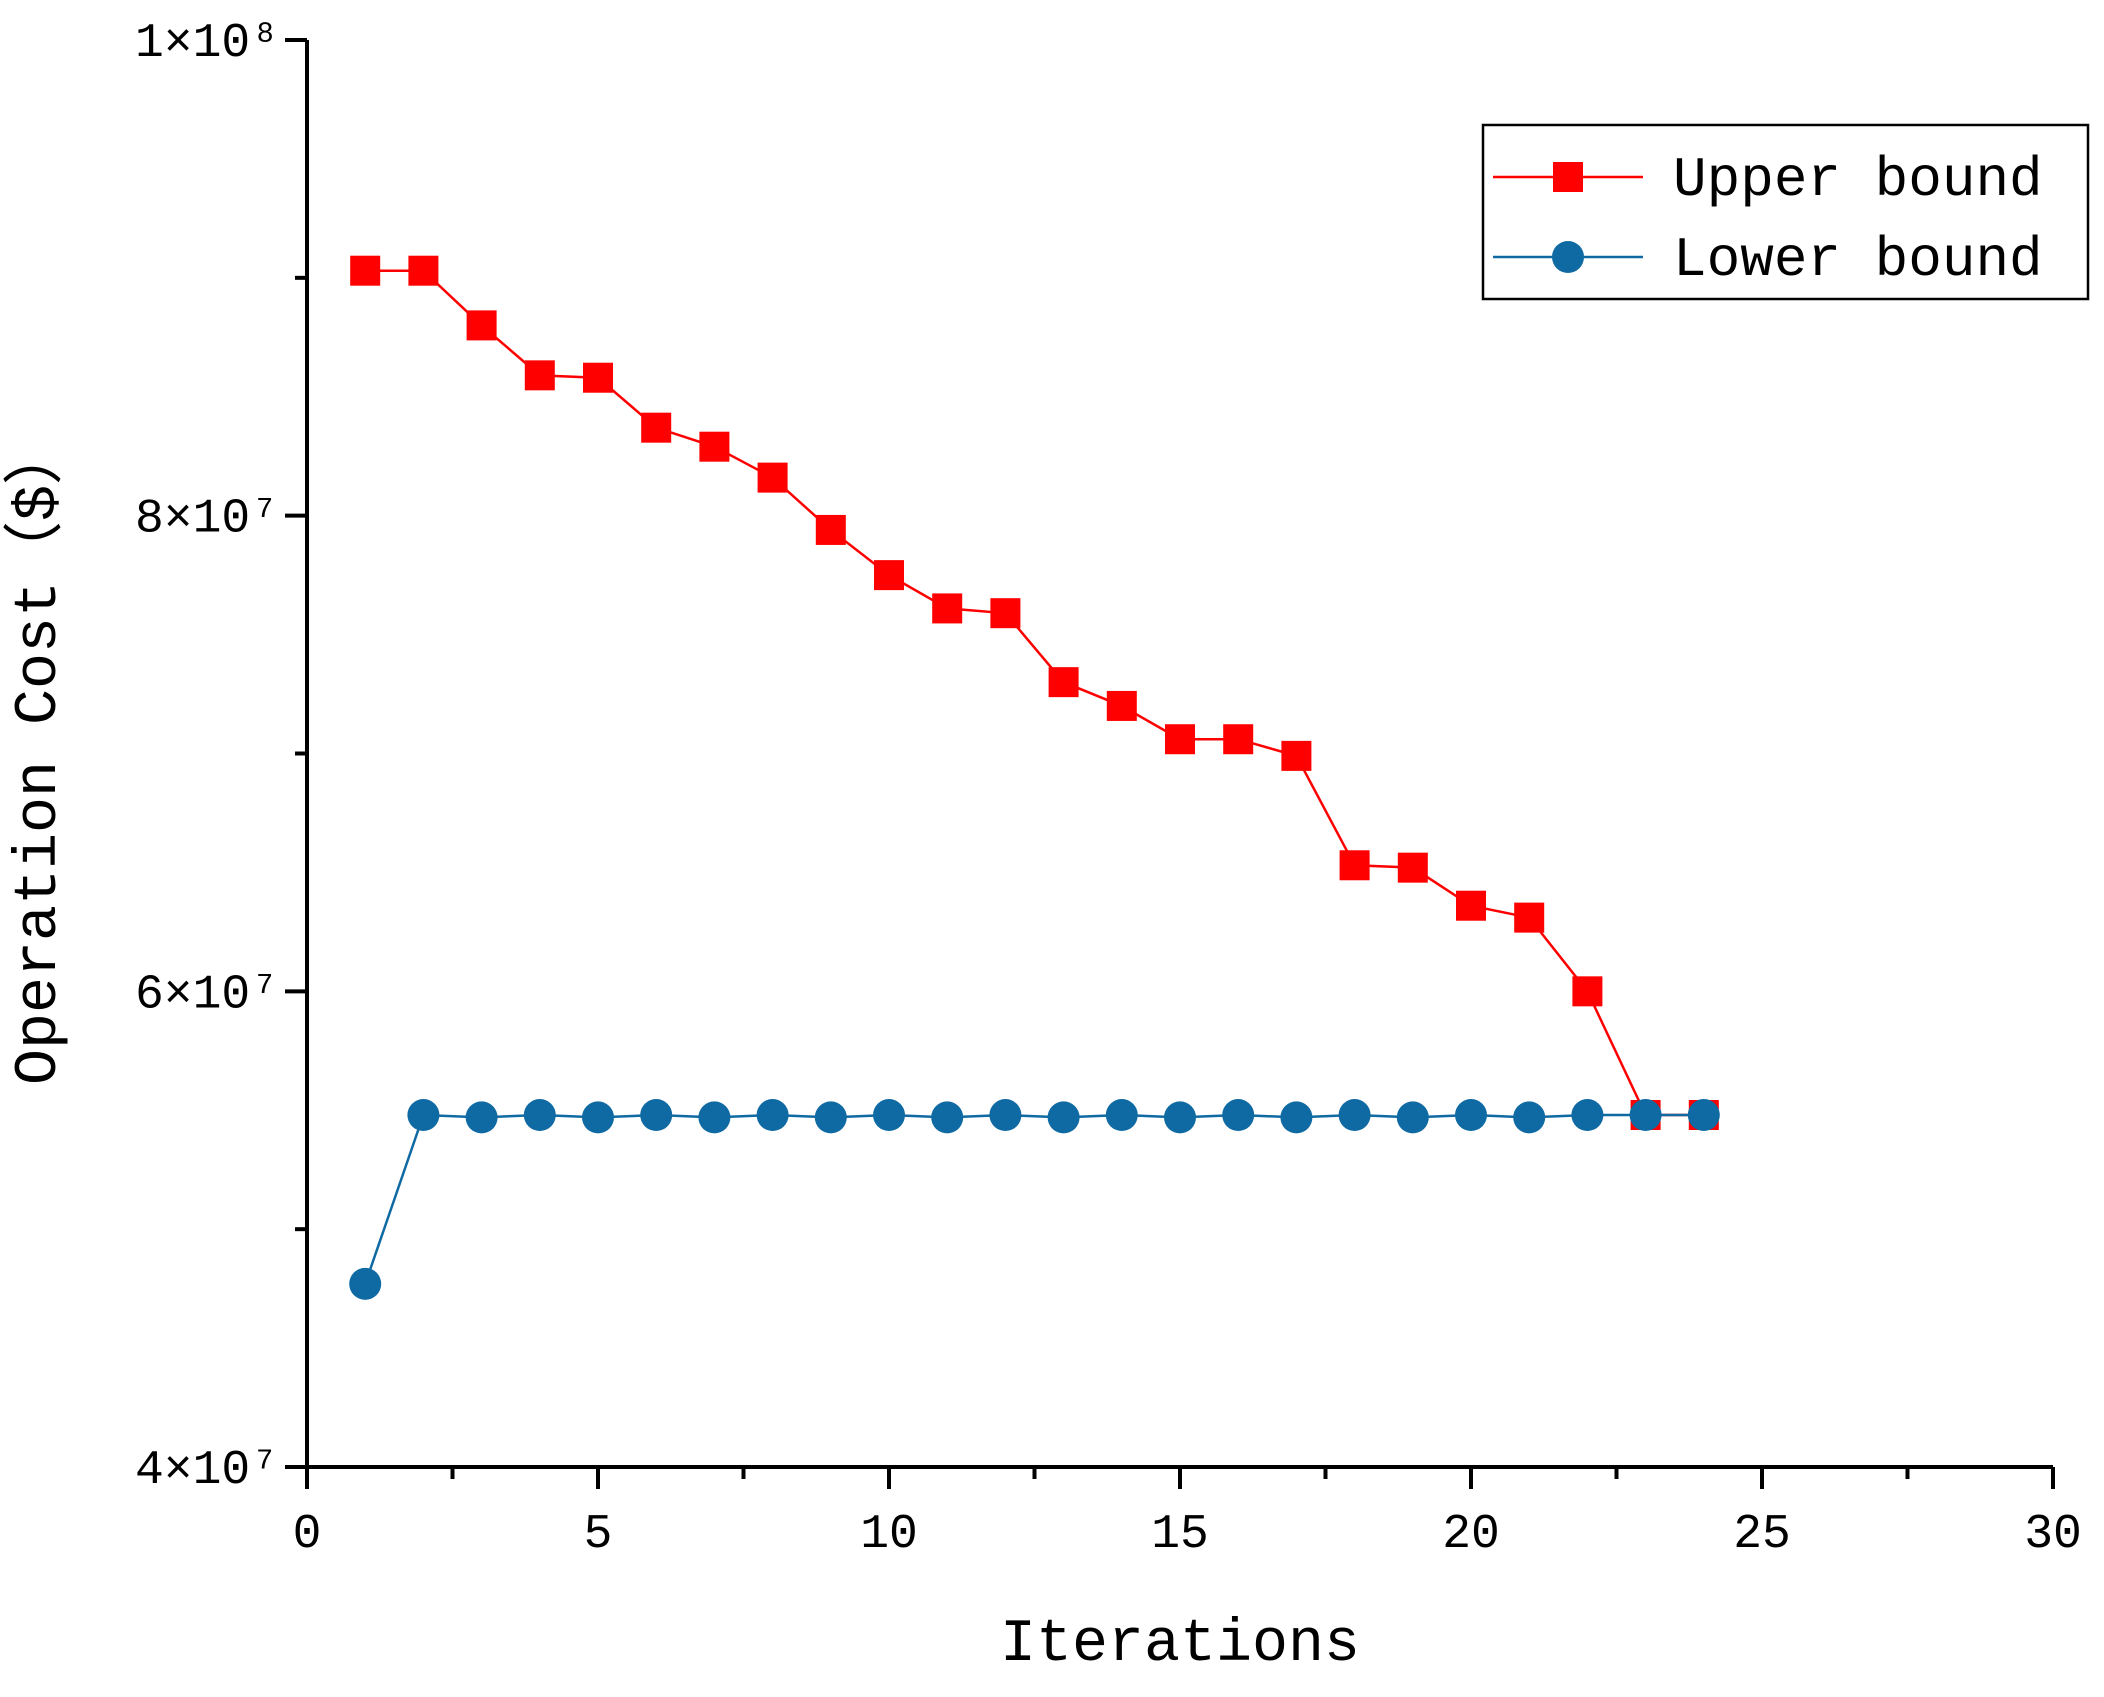 The height and width of the screenshot is (1697, 2104). What do you see at coordinates (207, 520) in the screenshot?
I see `y-tick-label: 8×10⁷` at bounding box center [207, 520].